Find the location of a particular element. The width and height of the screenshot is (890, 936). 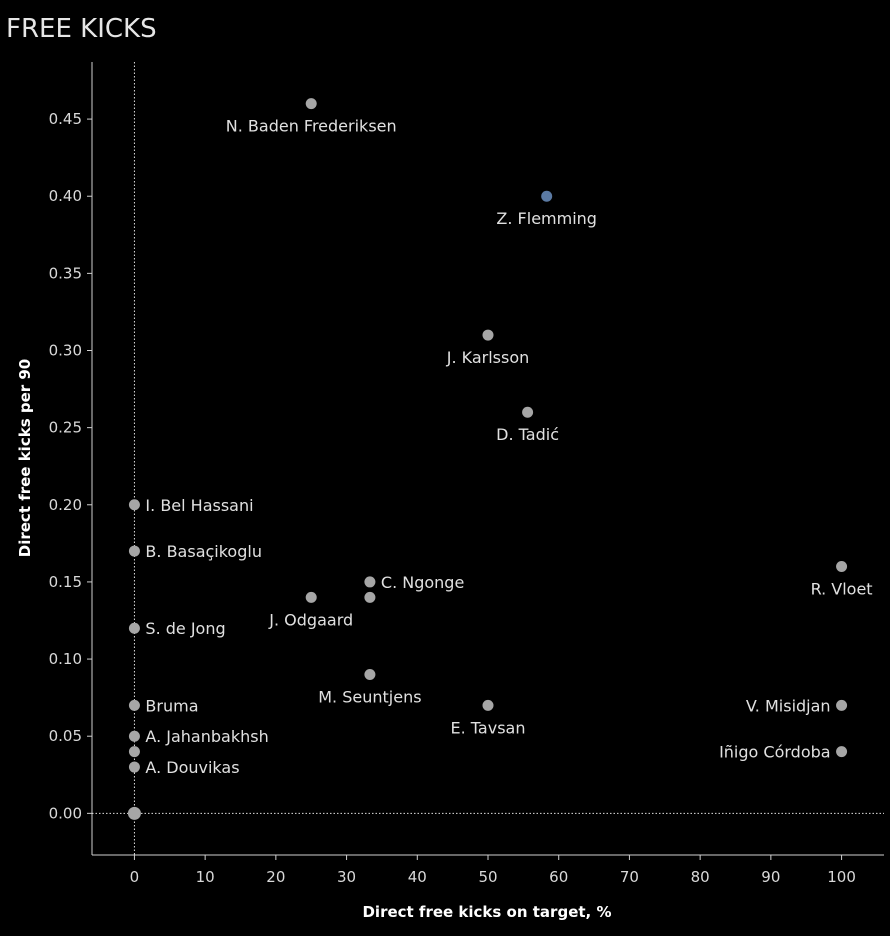

y-tick-label: 0.10 is located at coordinates (65, 659).